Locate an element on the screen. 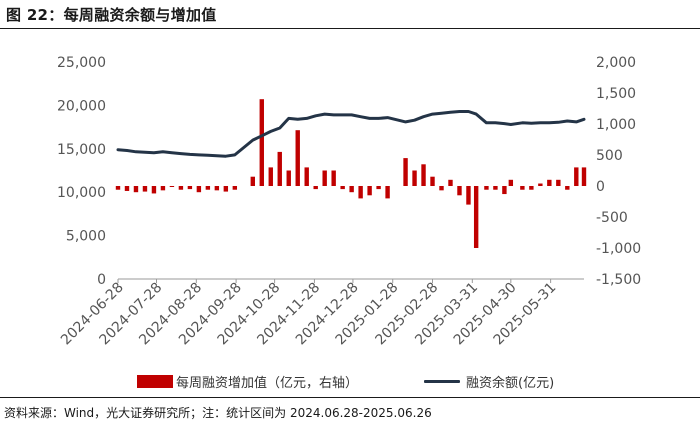 This screenshot has width=700, height=423. left-axis-tick-label: 10,000 is located at coordinates (81, 193).